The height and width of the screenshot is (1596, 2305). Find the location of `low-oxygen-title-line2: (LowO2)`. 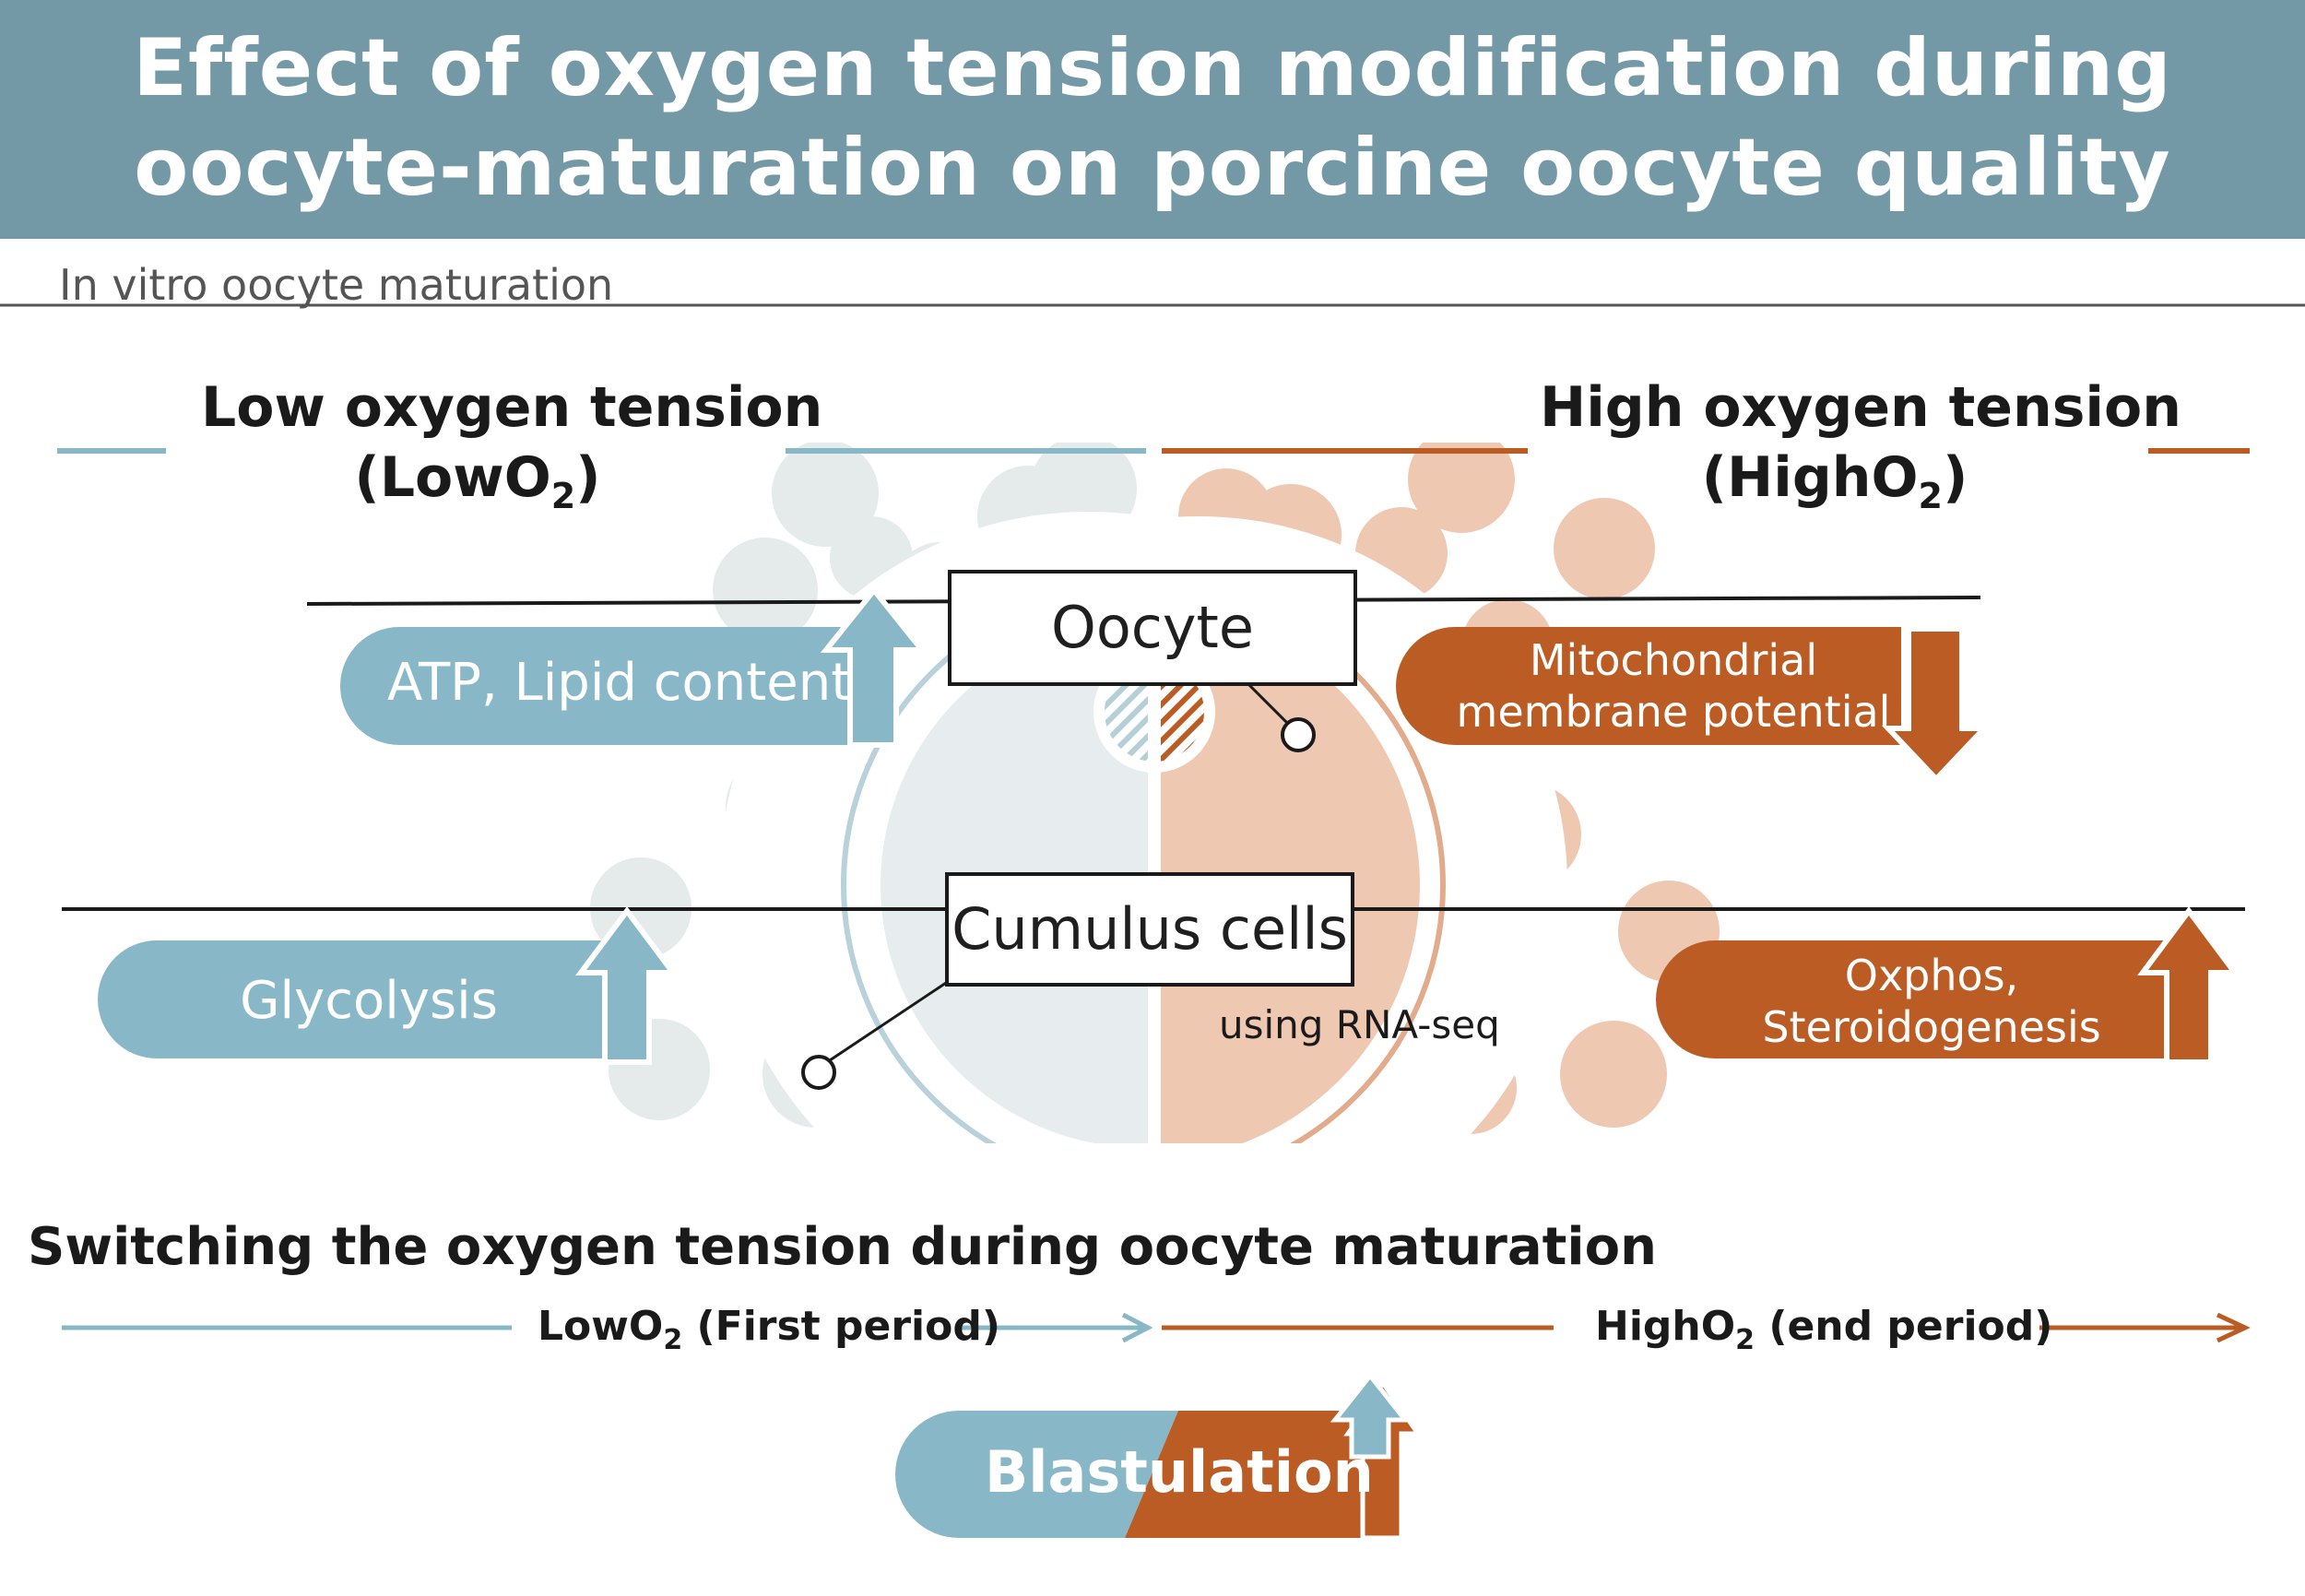

low-oxygen-title-line2: (LowO2) is located at coordinates (478, 480).